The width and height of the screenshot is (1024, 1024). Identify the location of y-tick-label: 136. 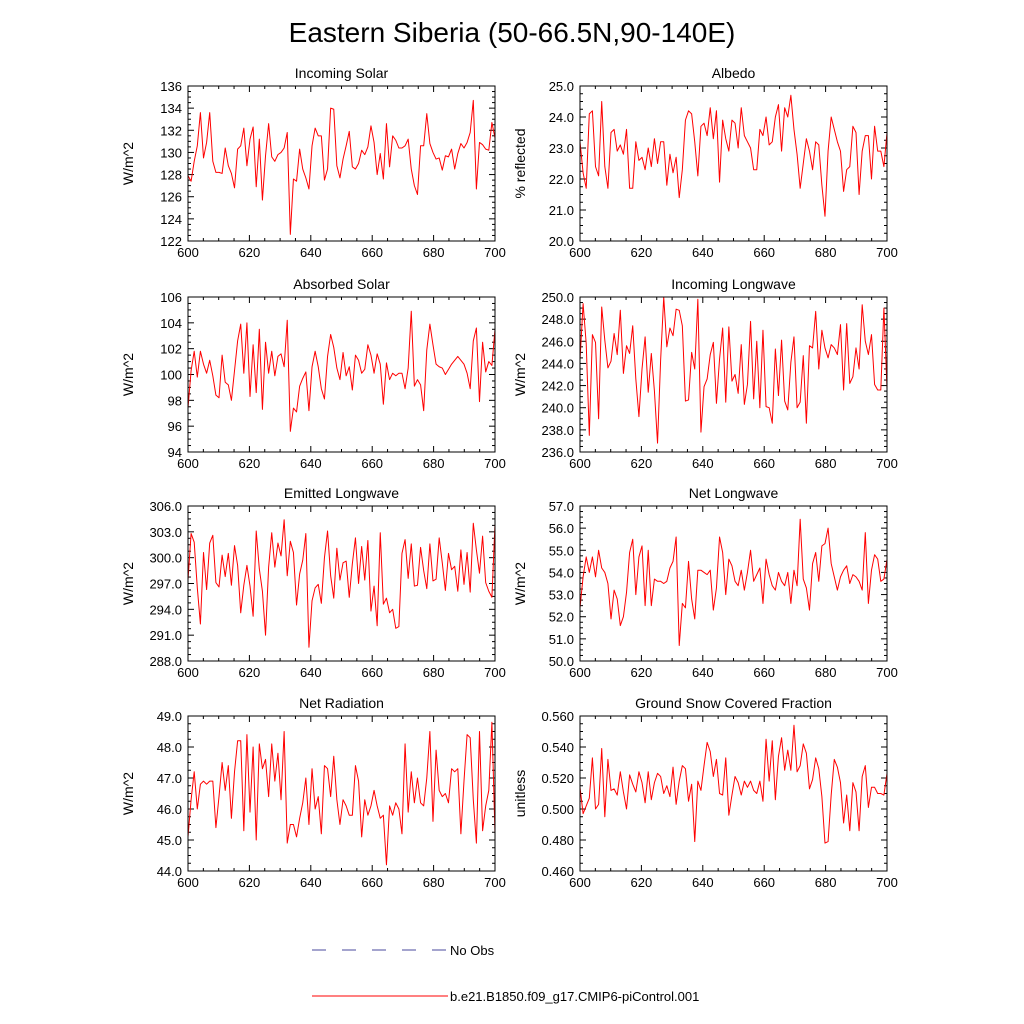
(171, 86).